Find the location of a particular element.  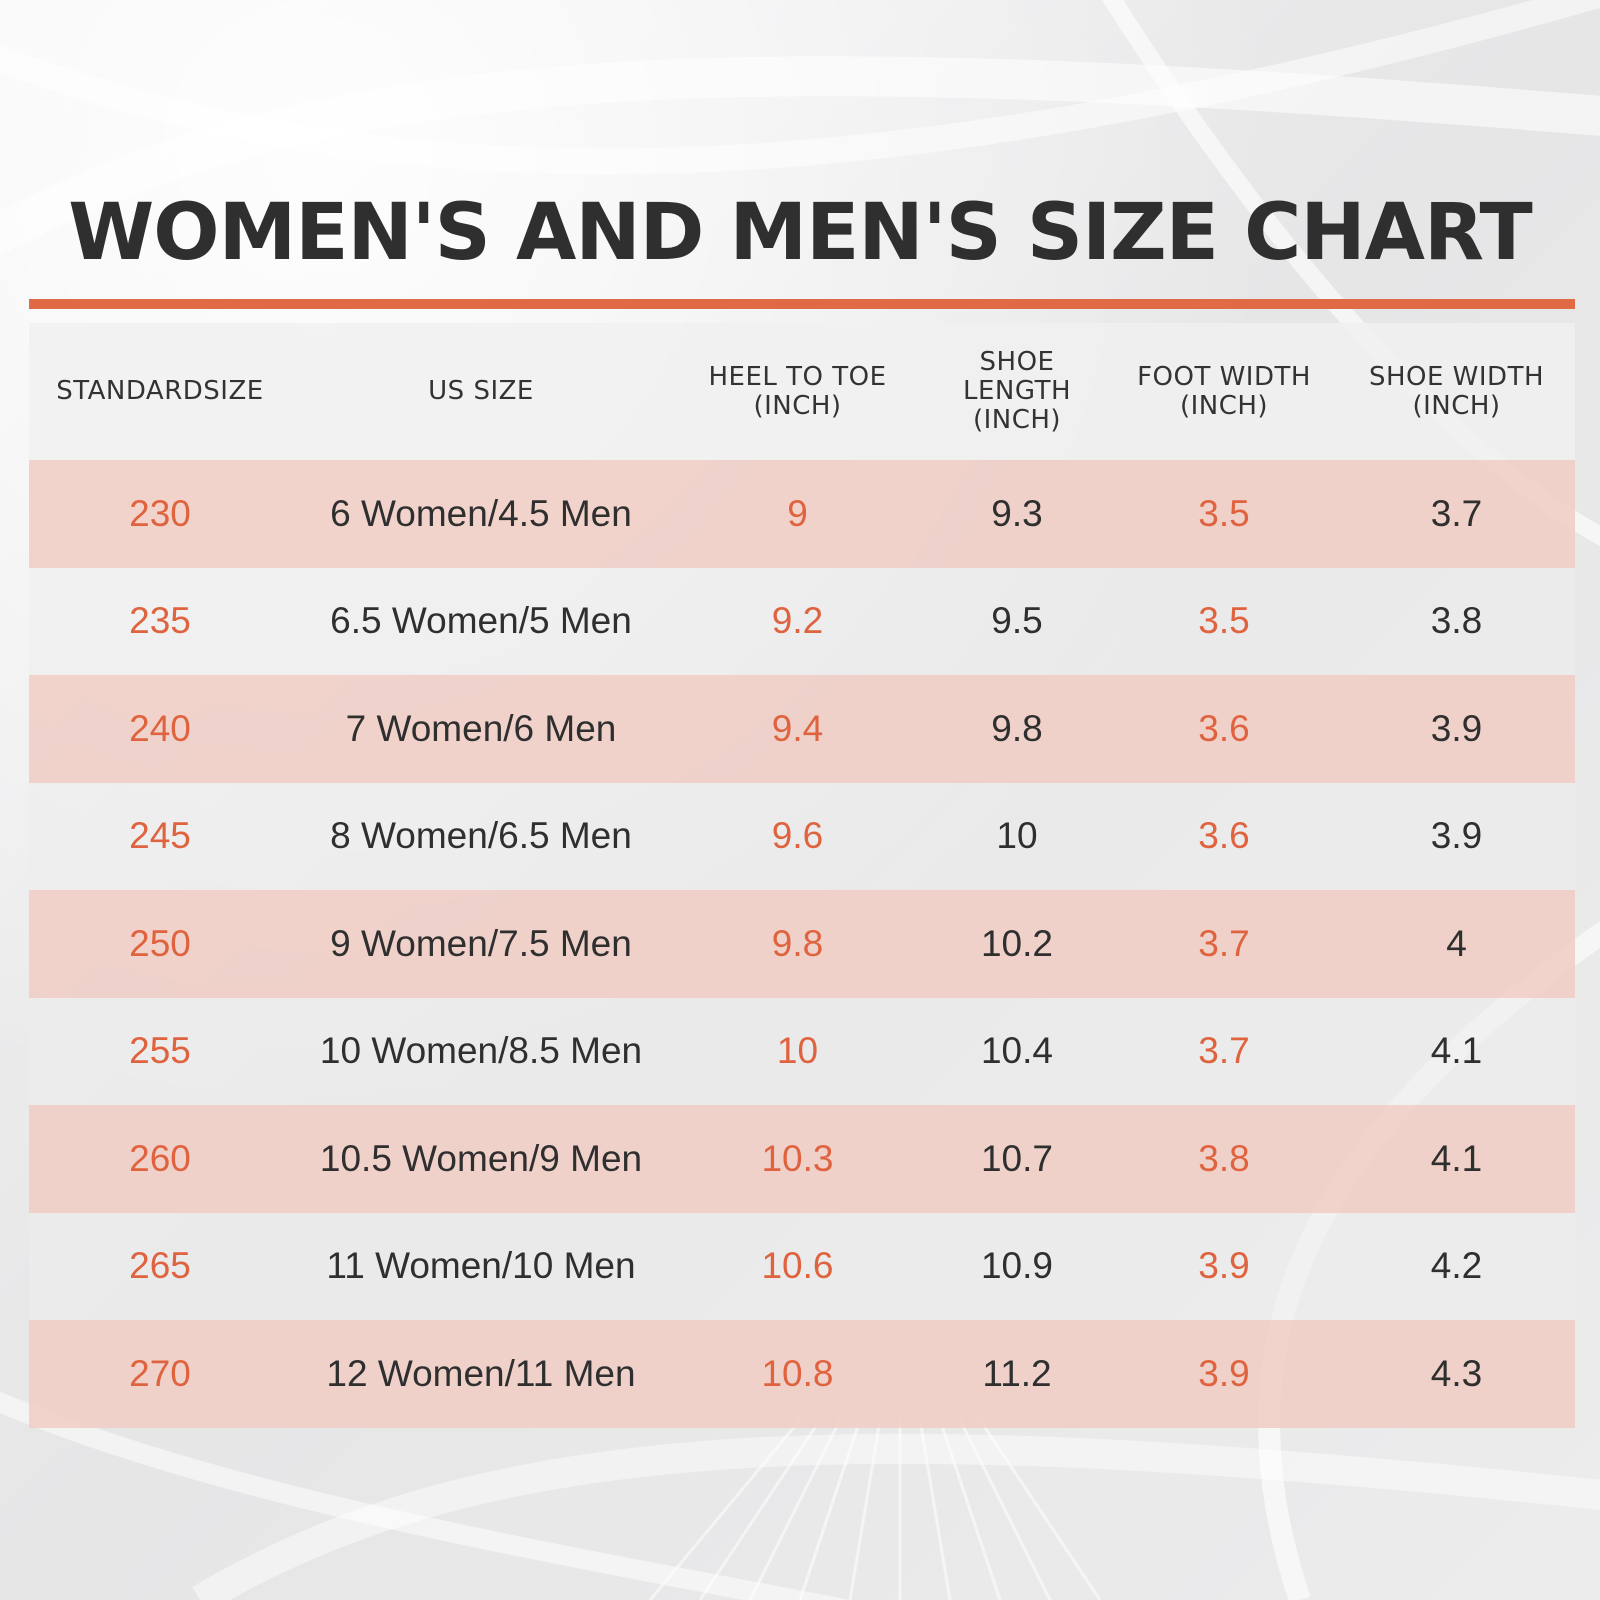

cell-heel-to-toe: 10.8 is located at coordinates (797, 1373).